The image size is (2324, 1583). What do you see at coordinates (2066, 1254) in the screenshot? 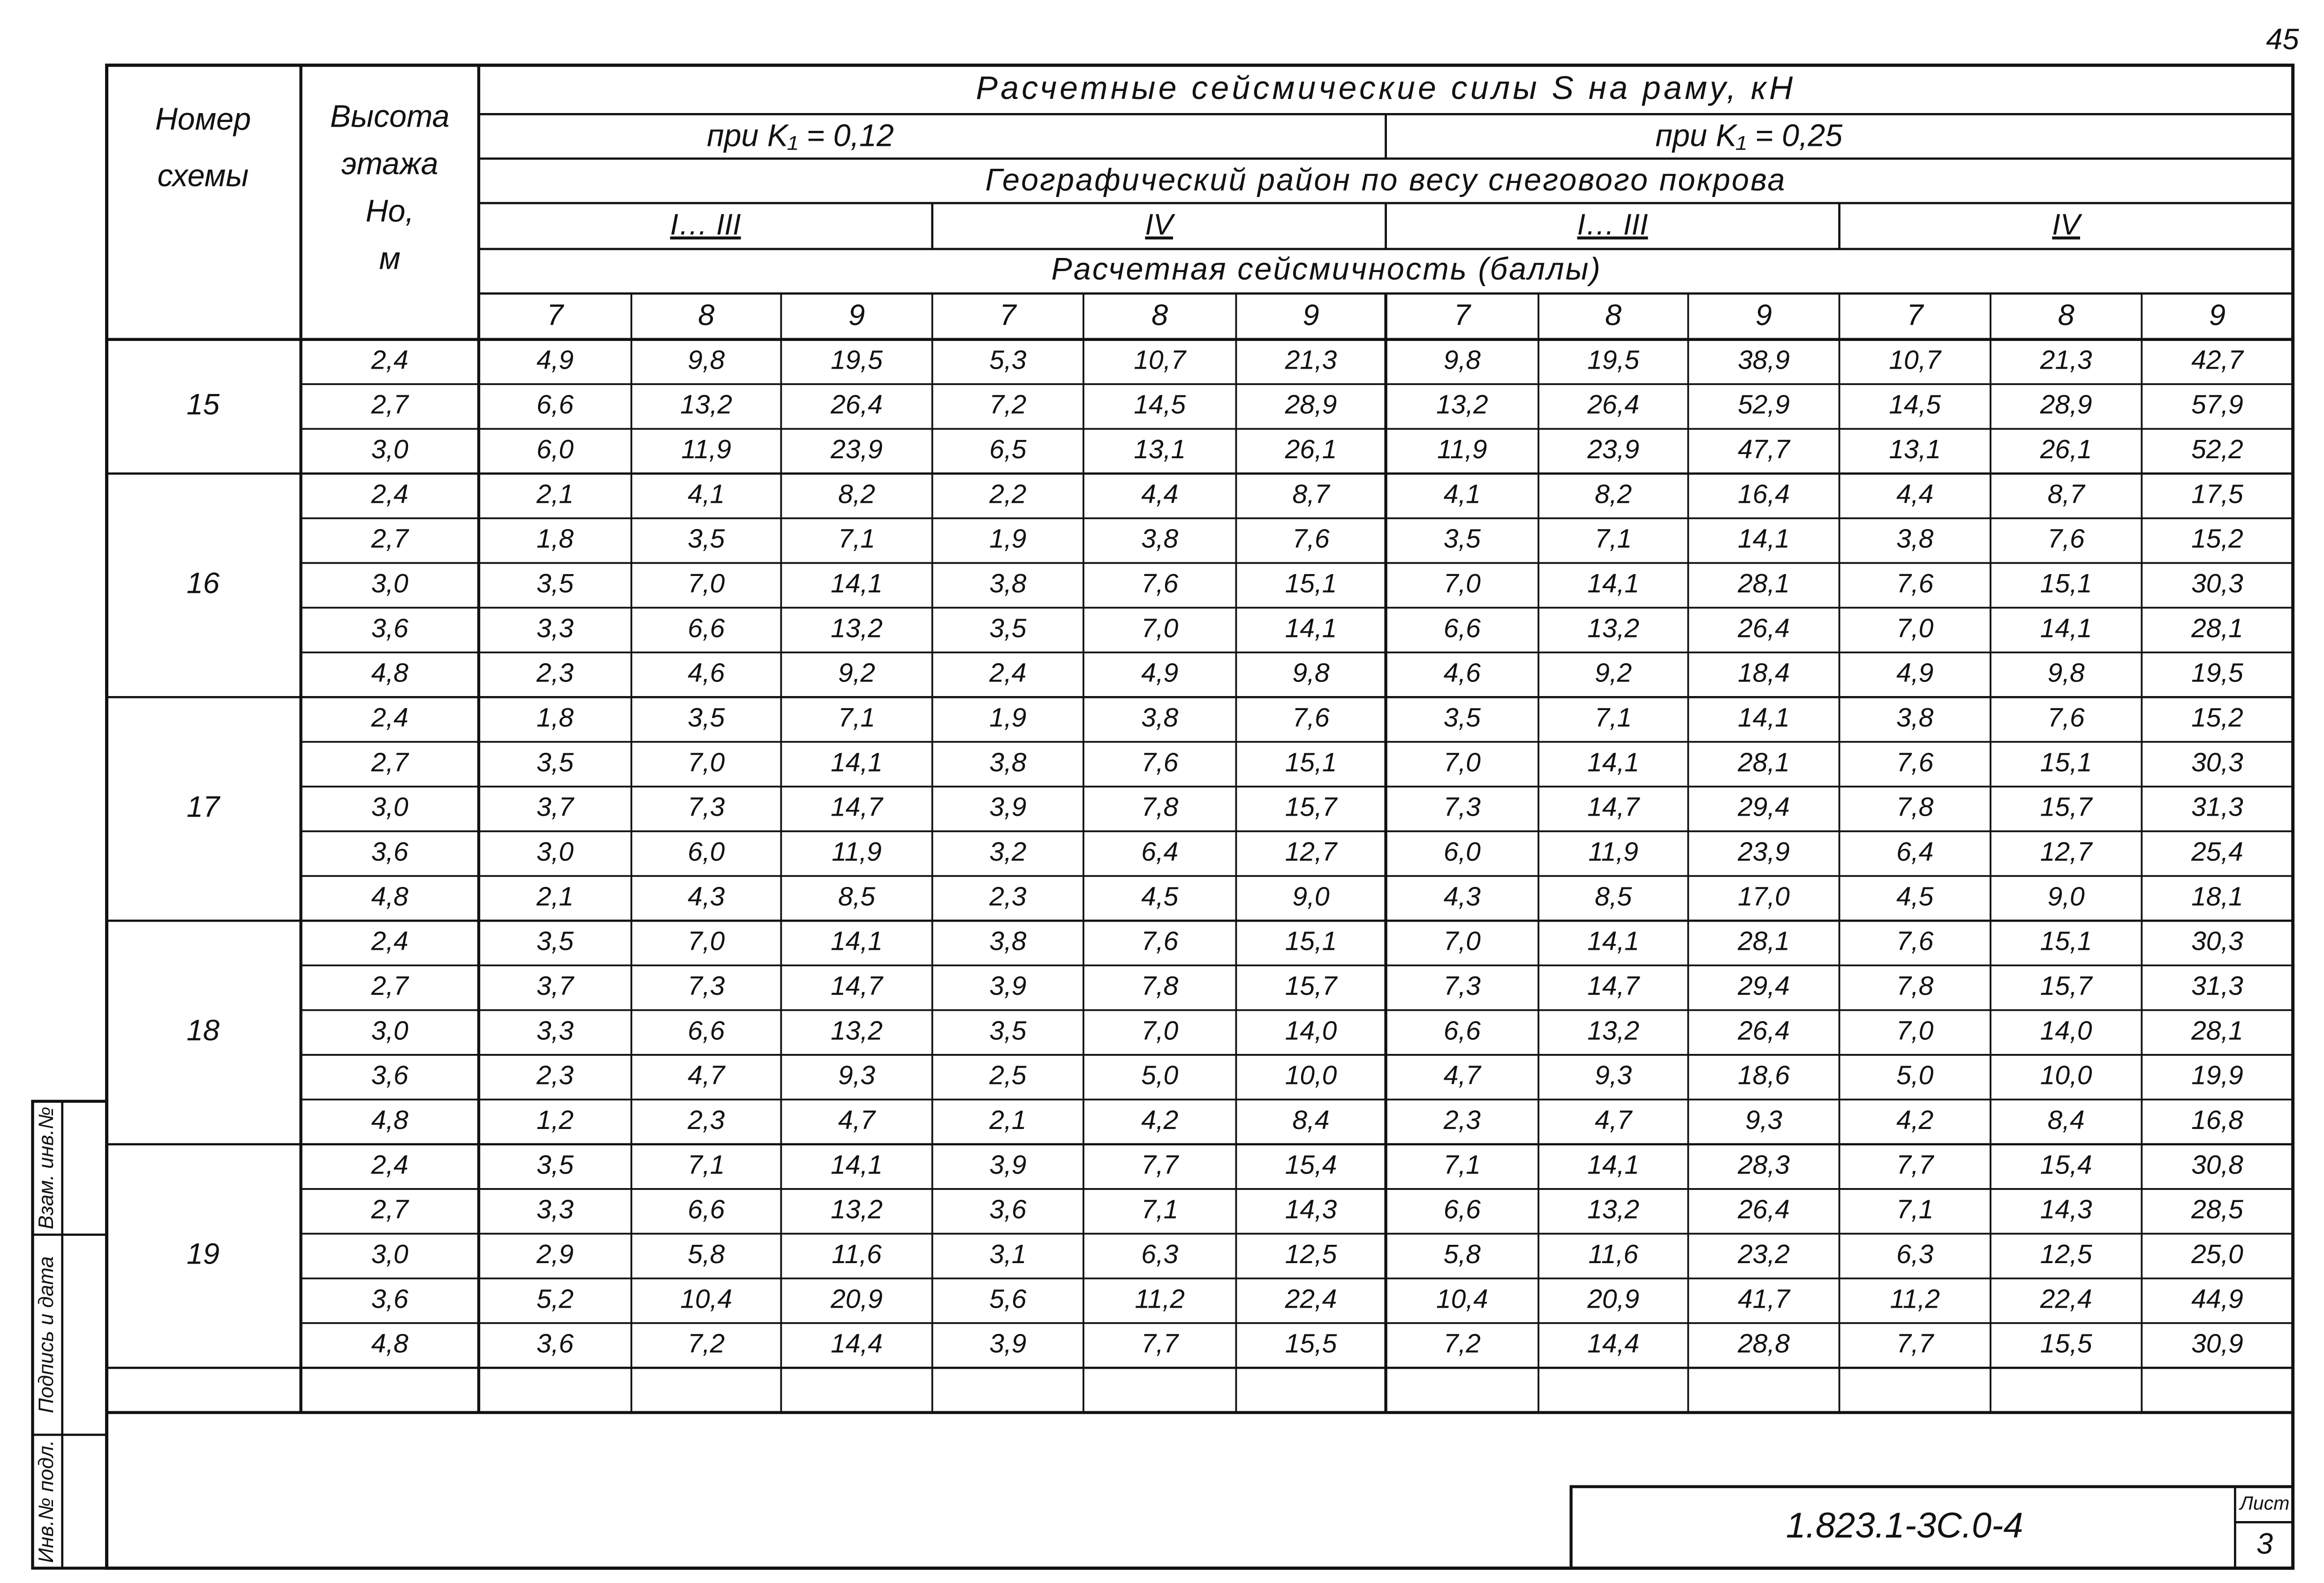
I see `cell-value: 12,5` at bounding box center [2066, 1254].